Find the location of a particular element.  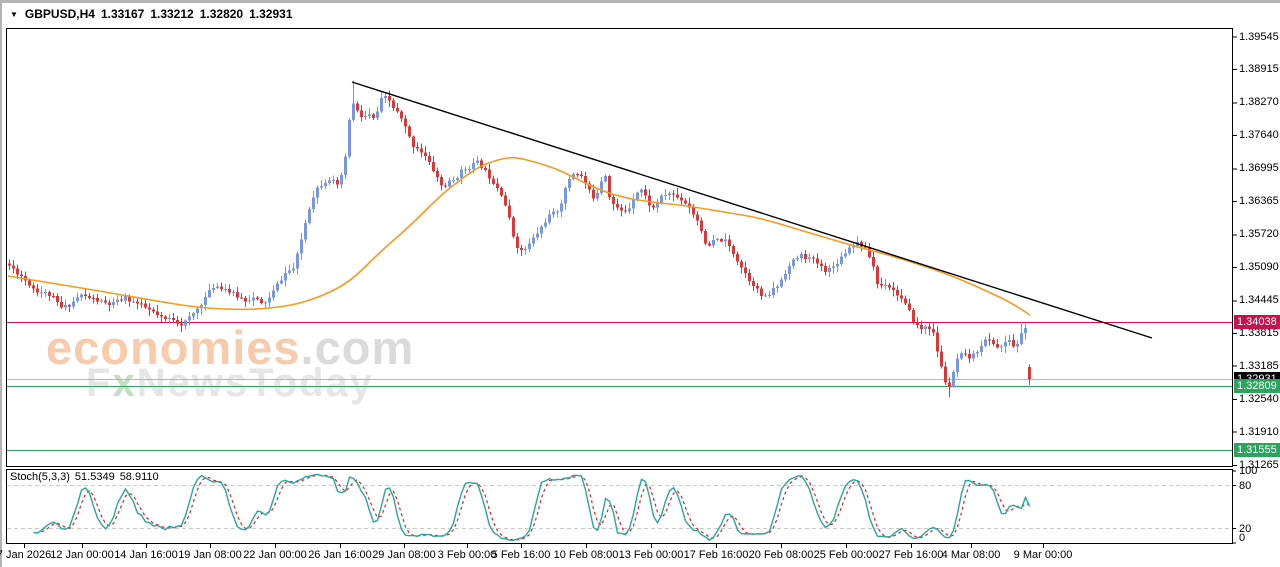

watermark-economies: economies.com is located at coordinates (230, 347).